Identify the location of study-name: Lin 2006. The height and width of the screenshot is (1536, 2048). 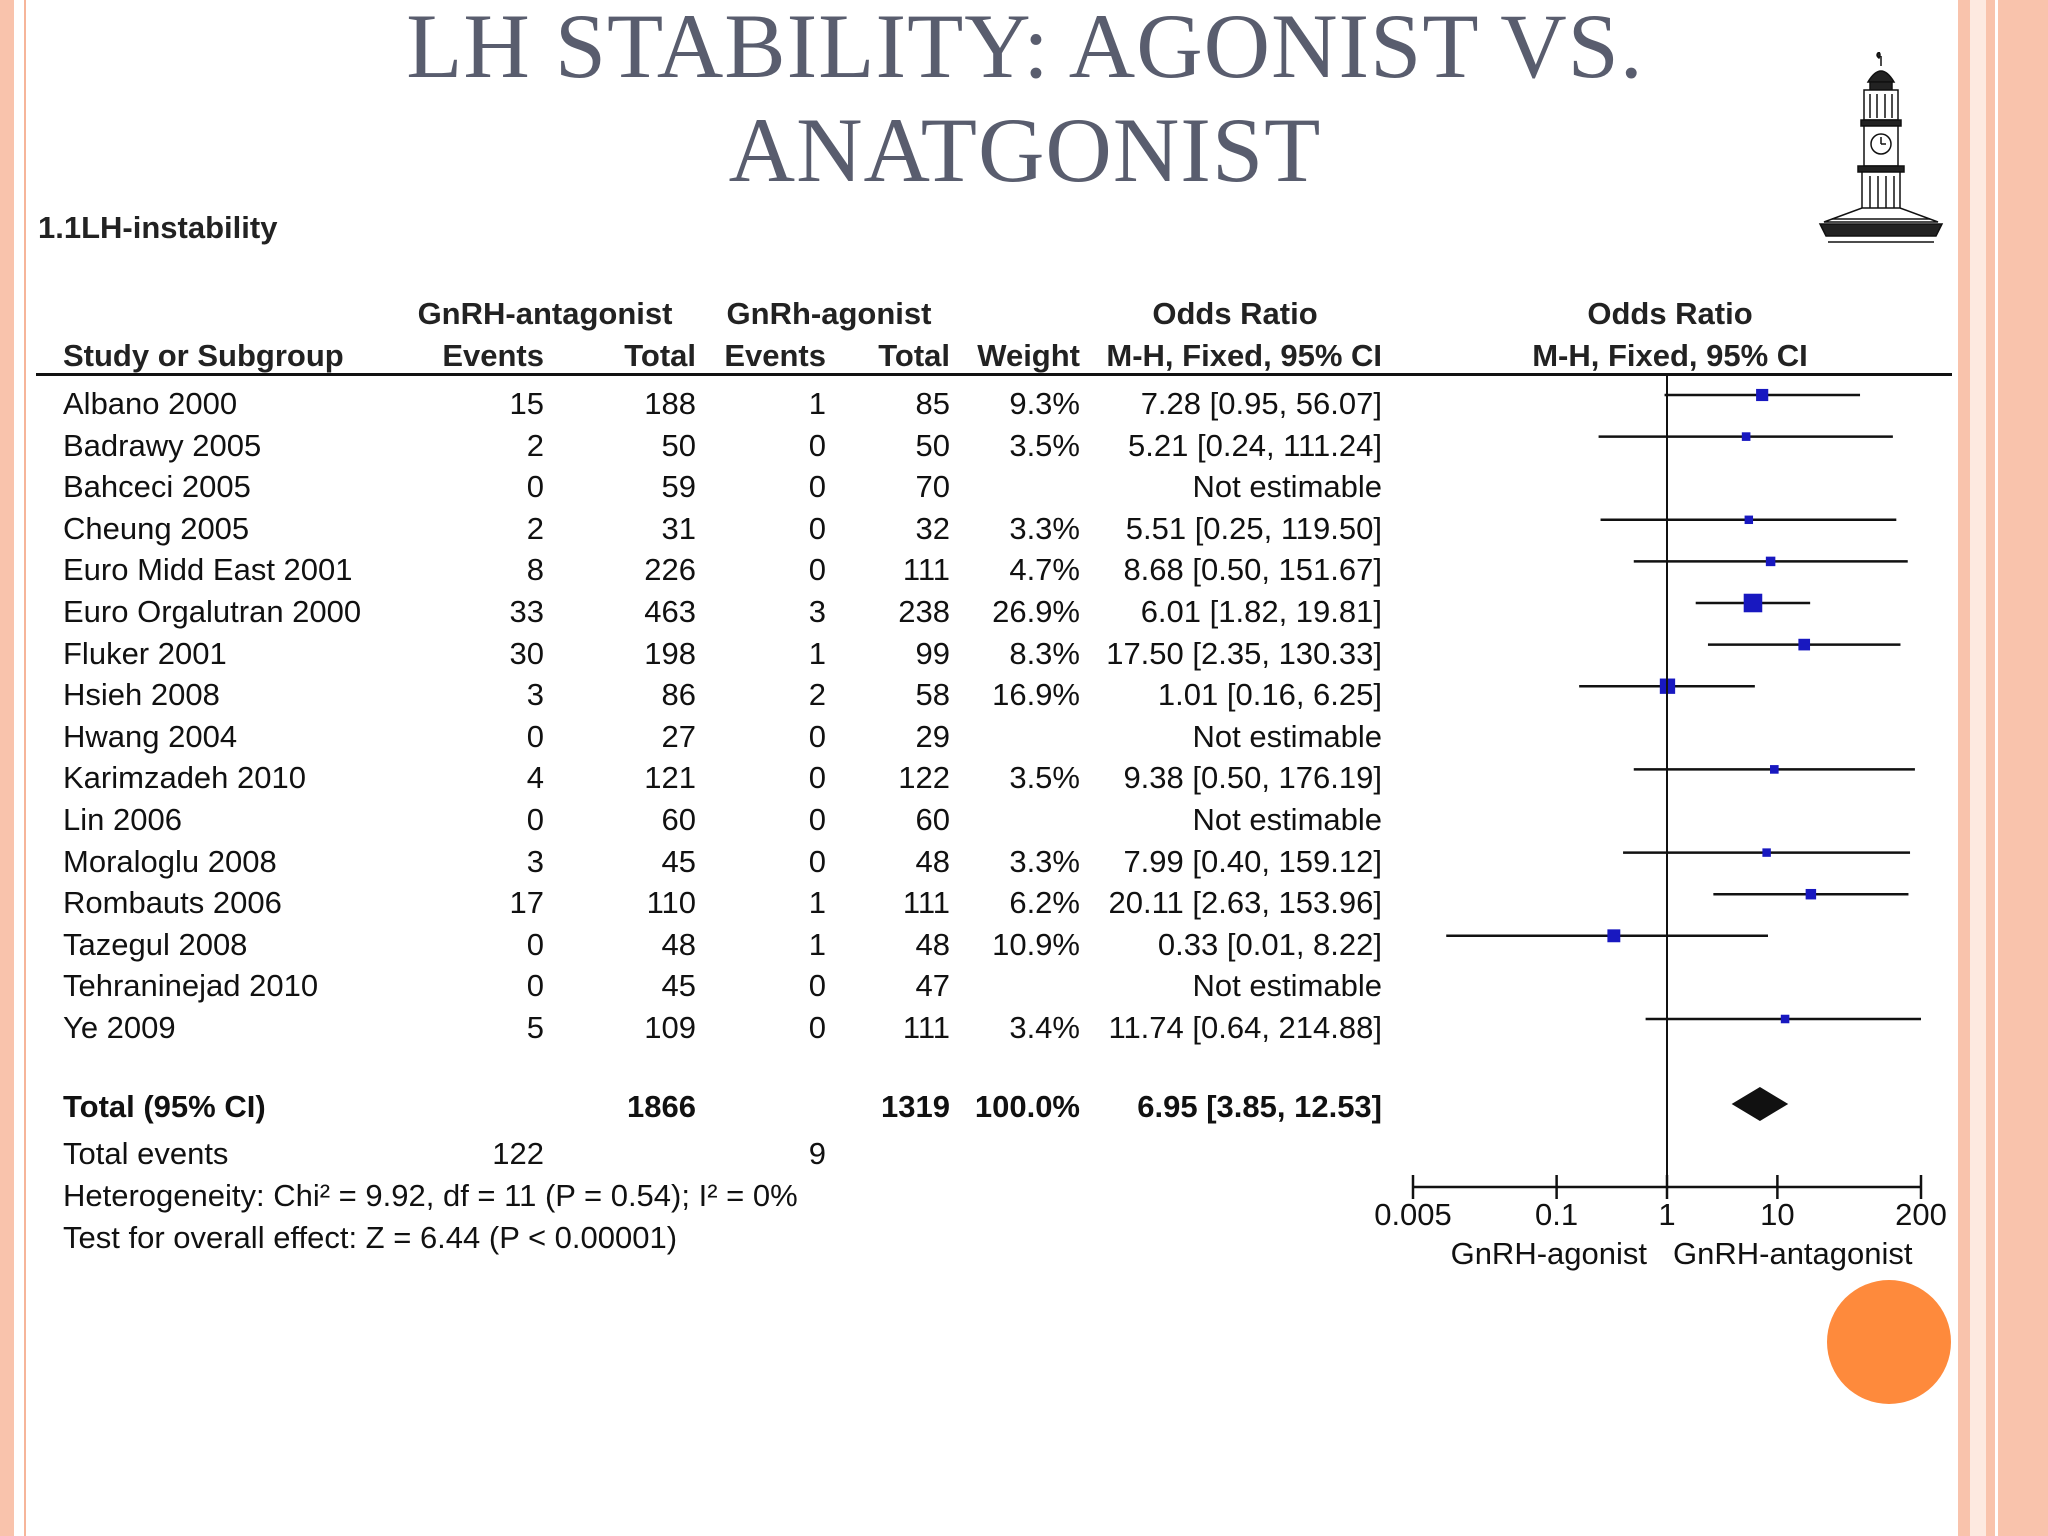
(122, 819).